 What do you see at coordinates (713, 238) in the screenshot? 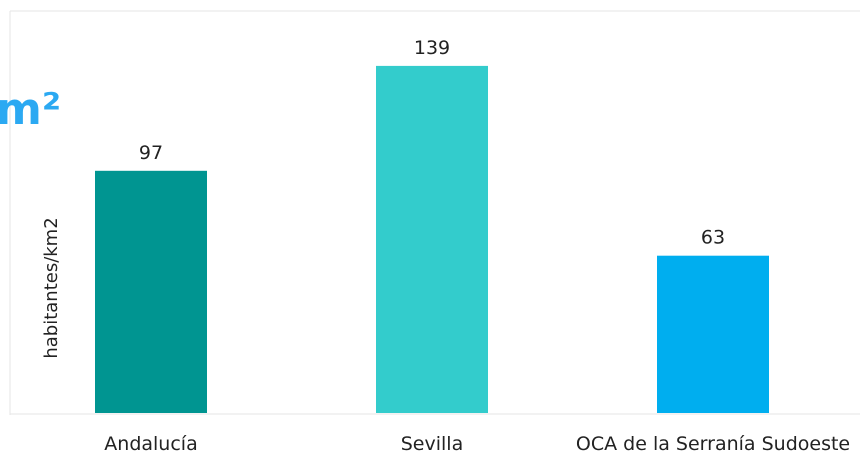
I see `value-label-3: 63` at bounding box center [713, 238].